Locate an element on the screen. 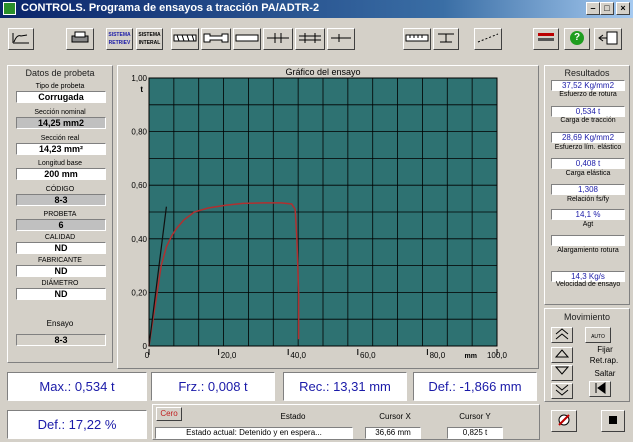  maximize-button: □ is located at coordinates (607, 8).